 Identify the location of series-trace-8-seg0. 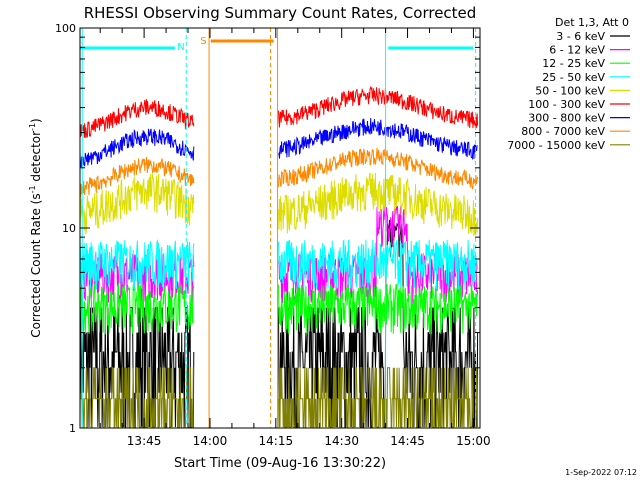
(137, 397).